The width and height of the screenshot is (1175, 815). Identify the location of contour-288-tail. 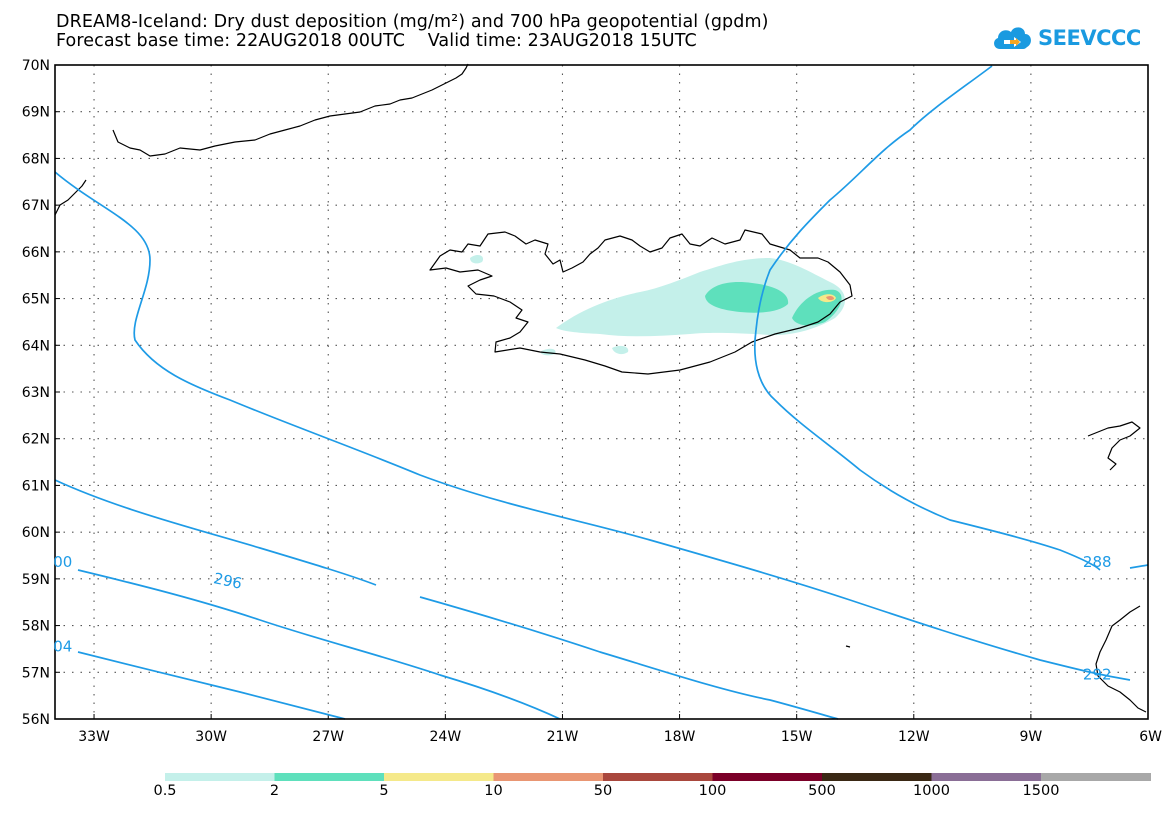
(1139, 566).